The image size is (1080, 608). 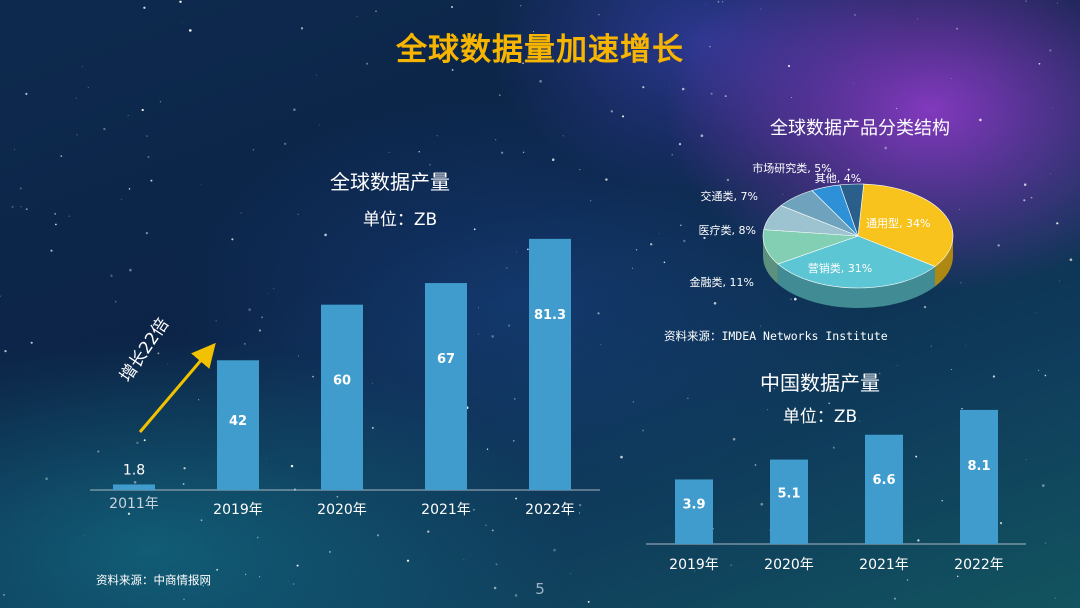 What do you see at coordinates (838, 178) in the screenshot?
I see `pie-slice-label: 其他, 4%` at bounding box center [838, 178].